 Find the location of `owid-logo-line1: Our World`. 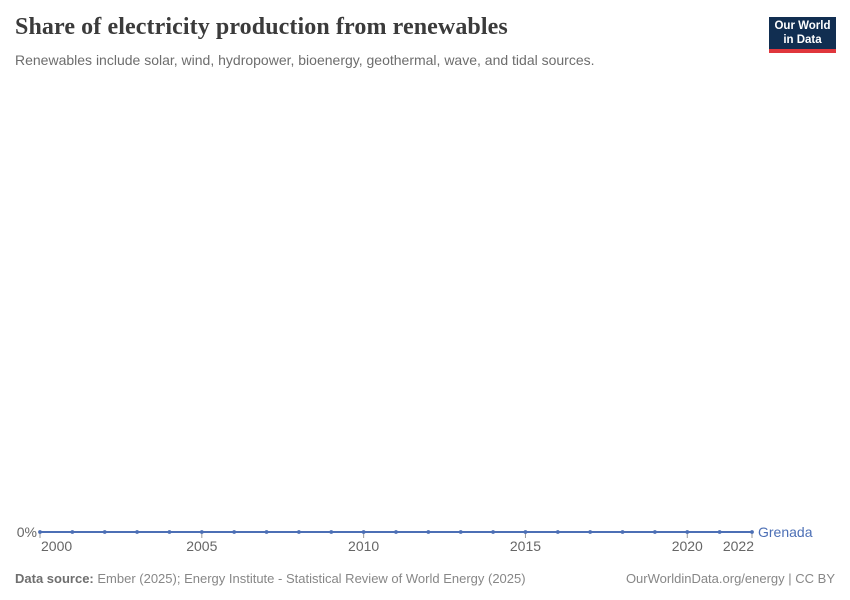

owid-logo-line1: Our World is located at coordinates (802, 25).